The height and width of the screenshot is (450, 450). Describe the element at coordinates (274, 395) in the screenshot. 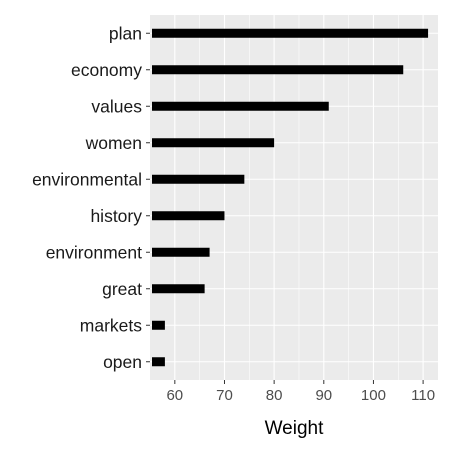

I see `x-tick-label: 80` at that location.